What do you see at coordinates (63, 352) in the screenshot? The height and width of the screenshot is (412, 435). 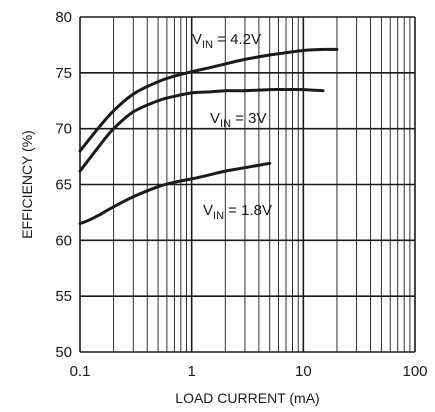 I see `y-tick-label: 50` at bounding box center [63, 352].